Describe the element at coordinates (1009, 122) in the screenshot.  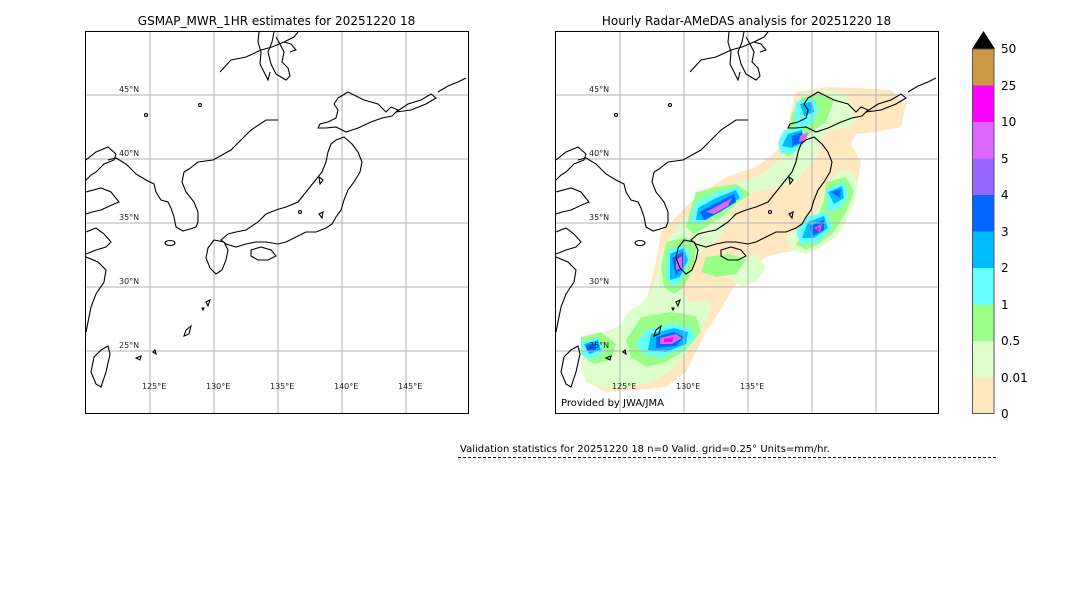
I see `cbar-label-10: 10` at that location.